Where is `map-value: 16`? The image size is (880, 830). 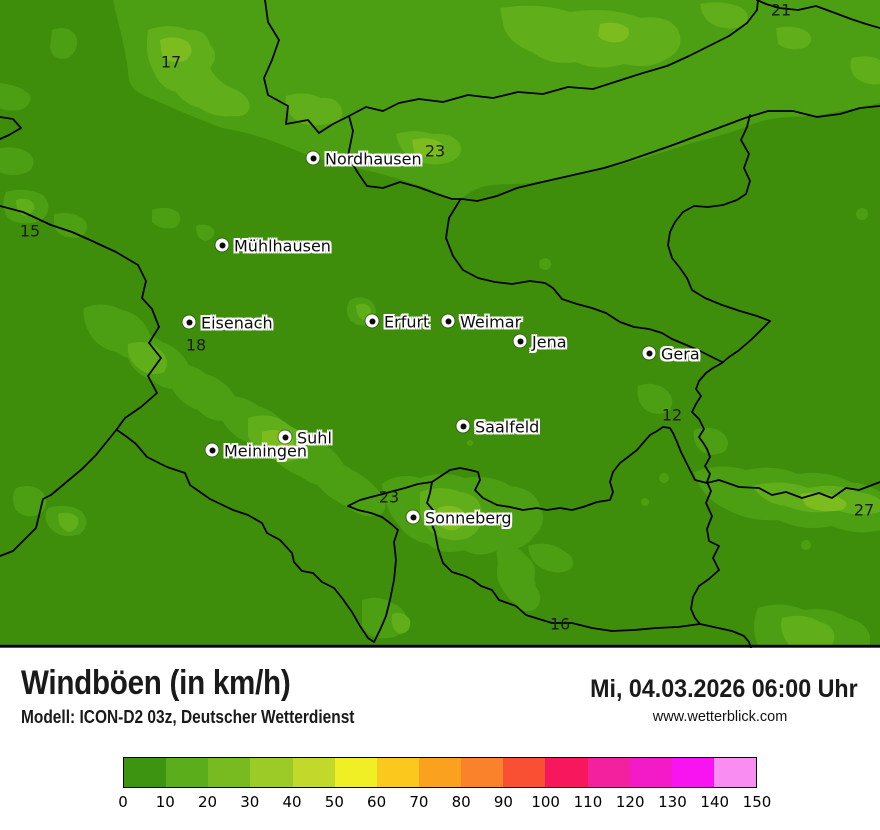
map-value: 16 is located at coordinates (560, 624).